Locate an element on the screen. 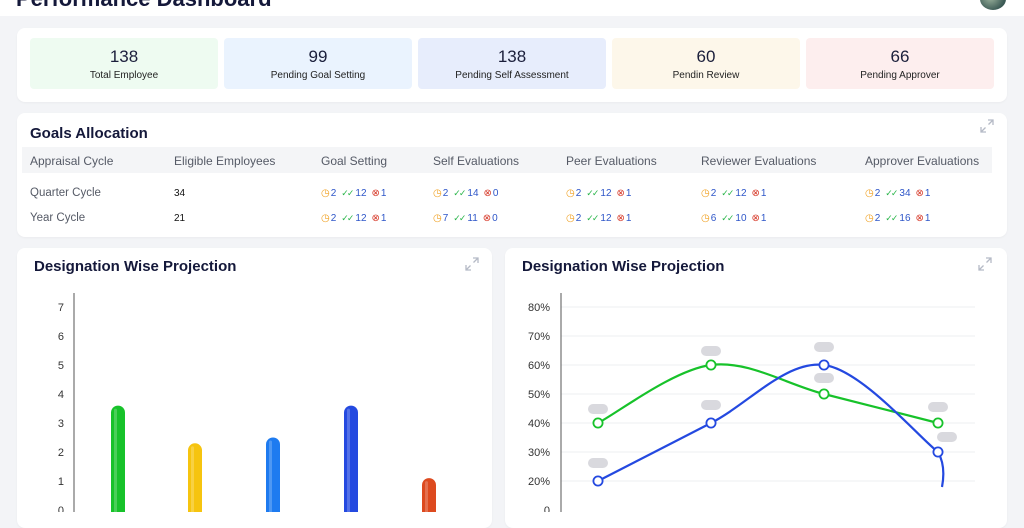 The width and height of the screenshot is (1024, 528). stat-value: 138 is located at coordinates (124, 56).